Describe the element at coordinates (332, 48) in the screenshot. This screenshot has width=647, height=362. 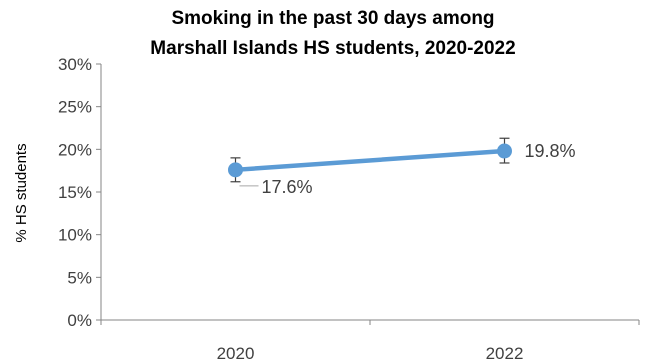
I see `chart-title-line-2: Marshall Islands HS students, 2020-2022` at that location.